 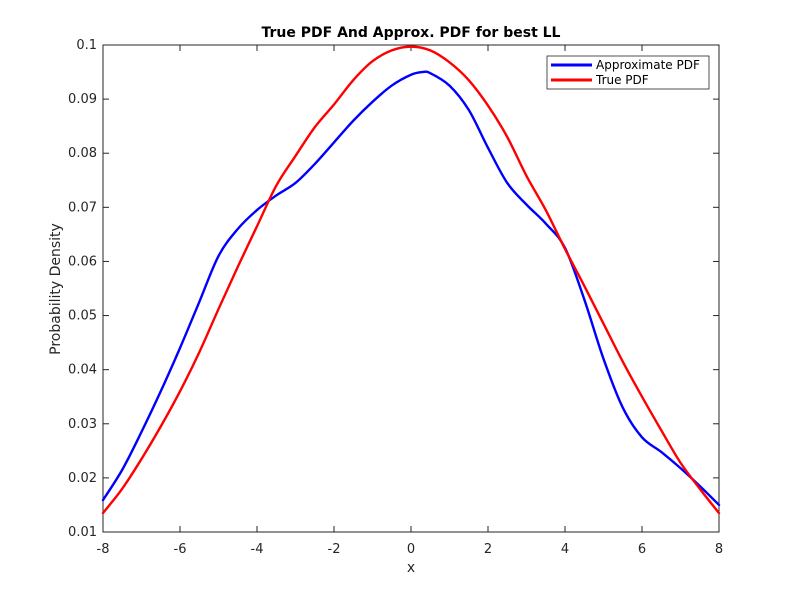 What do you see at coordinates (488, 549) in the screenshot?
I see `x-tick-label: 2` at bounding box center [488, 549].